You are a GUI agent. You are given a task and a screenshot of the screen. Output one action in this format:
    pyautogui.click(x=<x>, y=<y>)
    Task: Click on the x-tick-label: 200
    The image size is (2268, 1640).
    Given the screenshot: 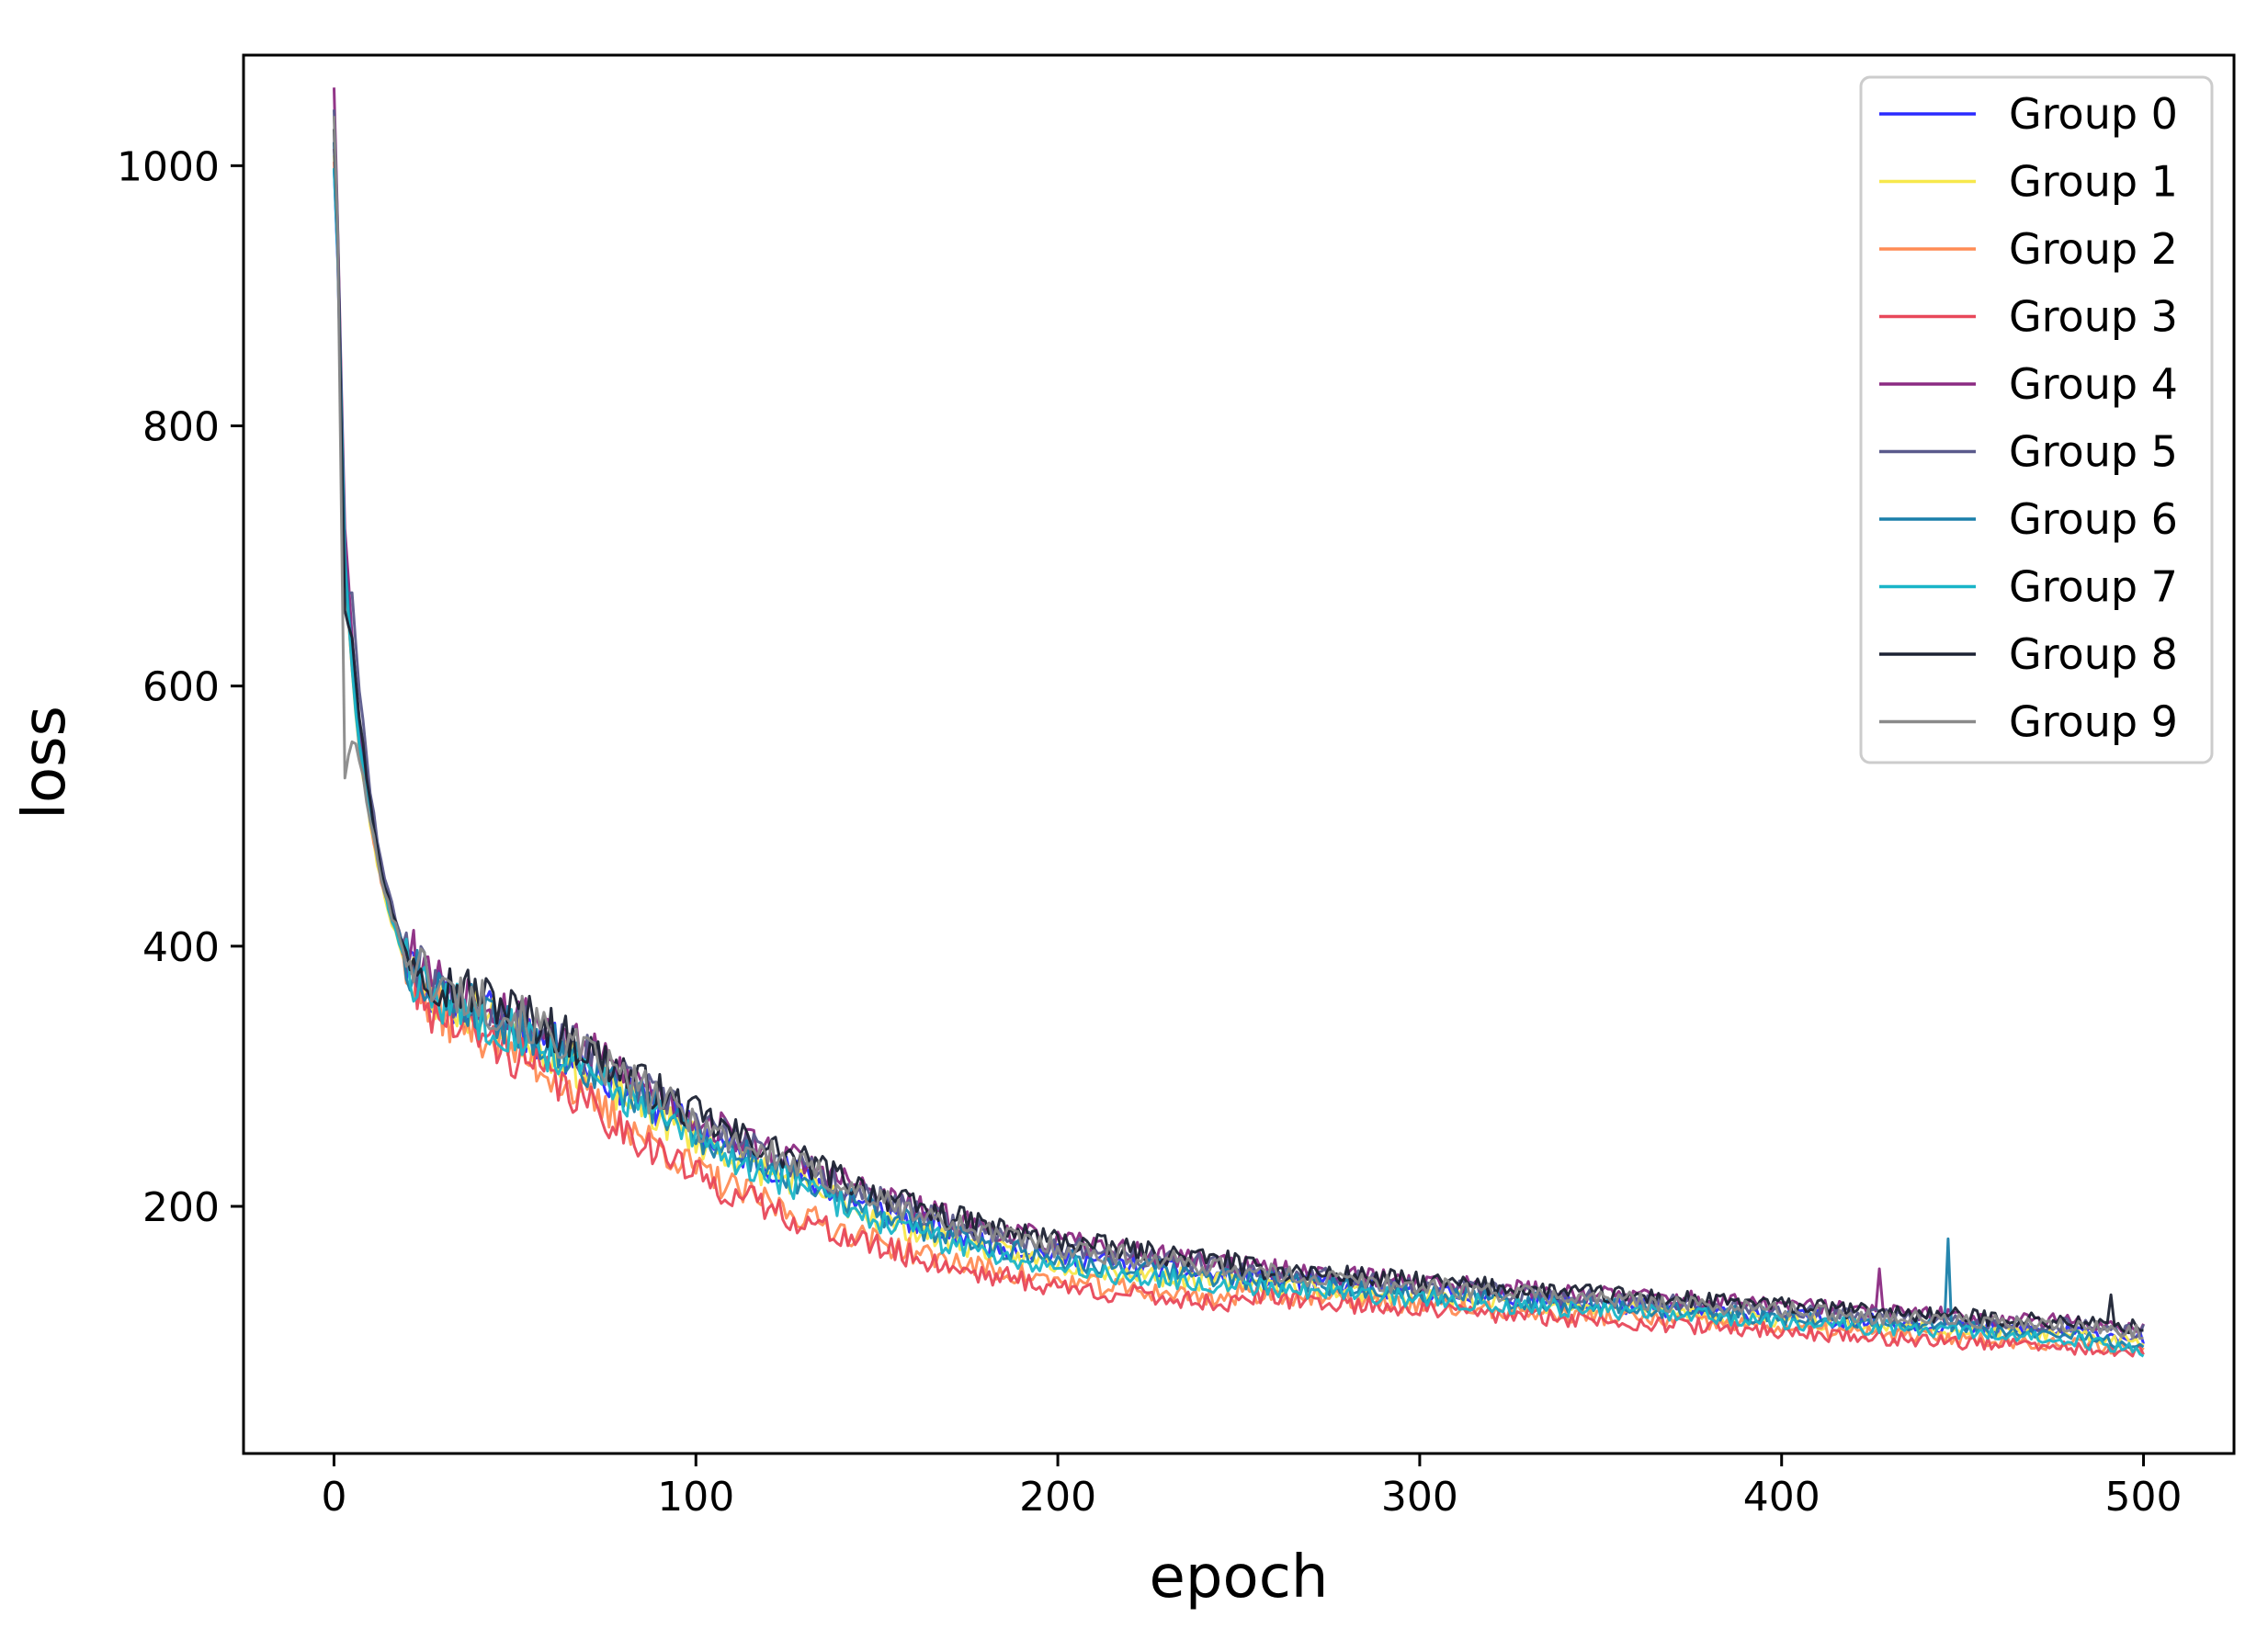 What is the action you would take?
    pyautogui.click(x=1058, y=1497)
    